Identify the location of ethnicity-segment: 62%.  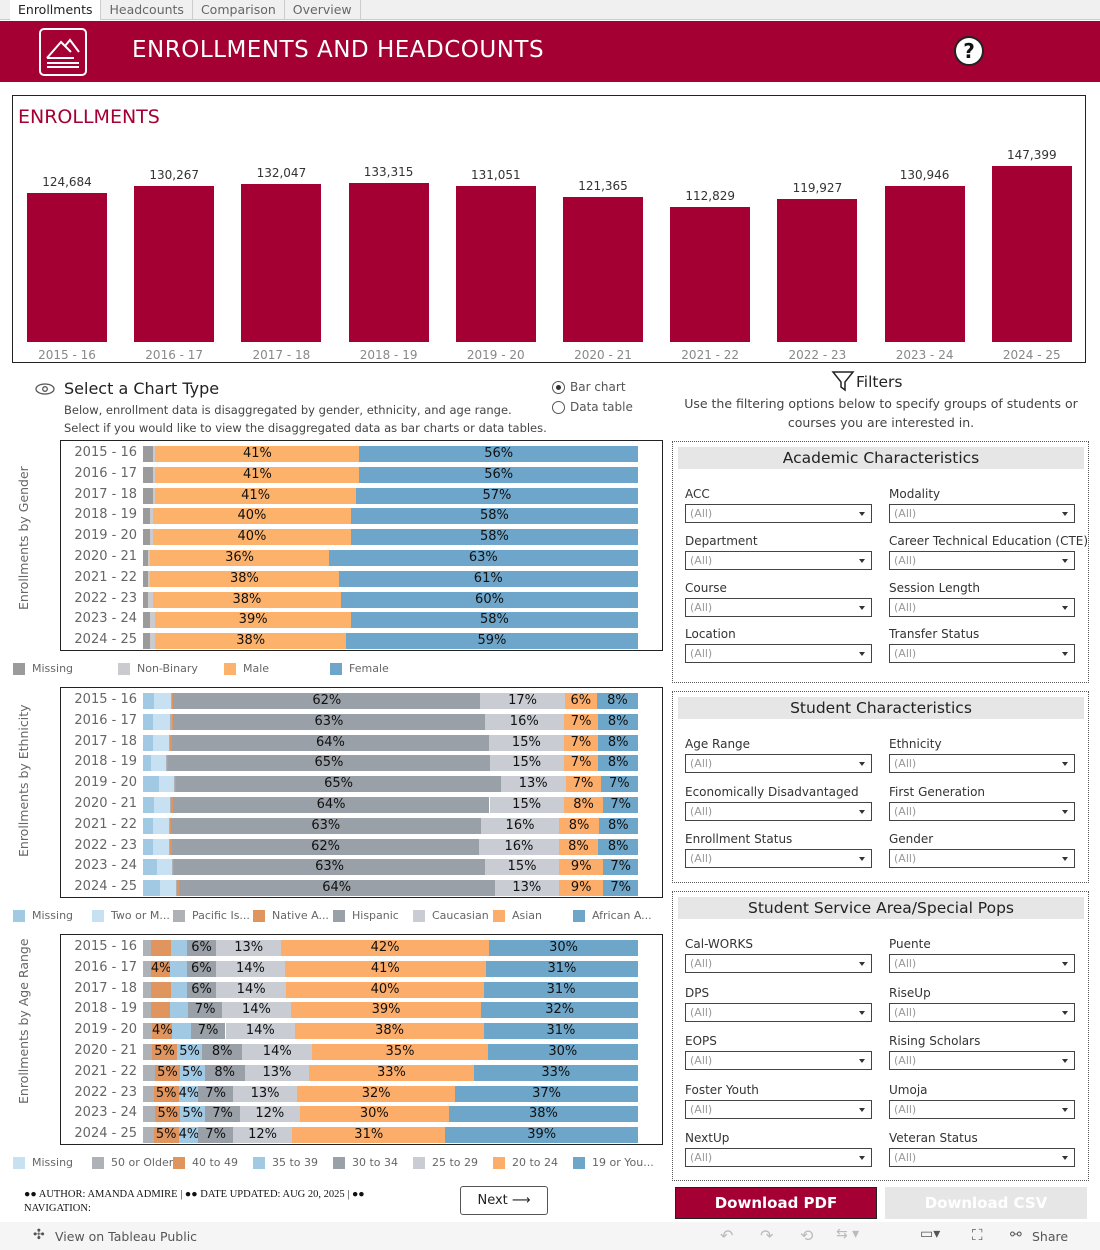
(325, 846).